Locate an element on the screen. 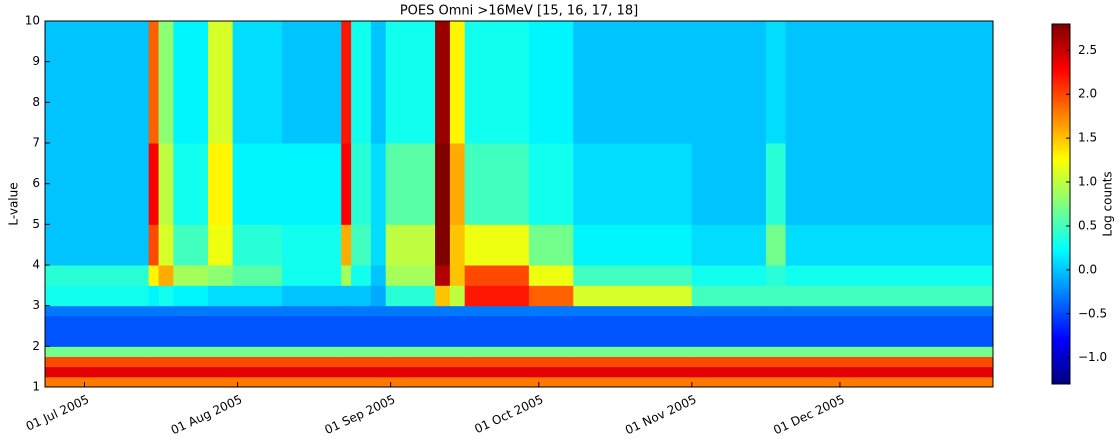  x-tick-label: 01 Sep 2005 is located at coordinates (360, 414).